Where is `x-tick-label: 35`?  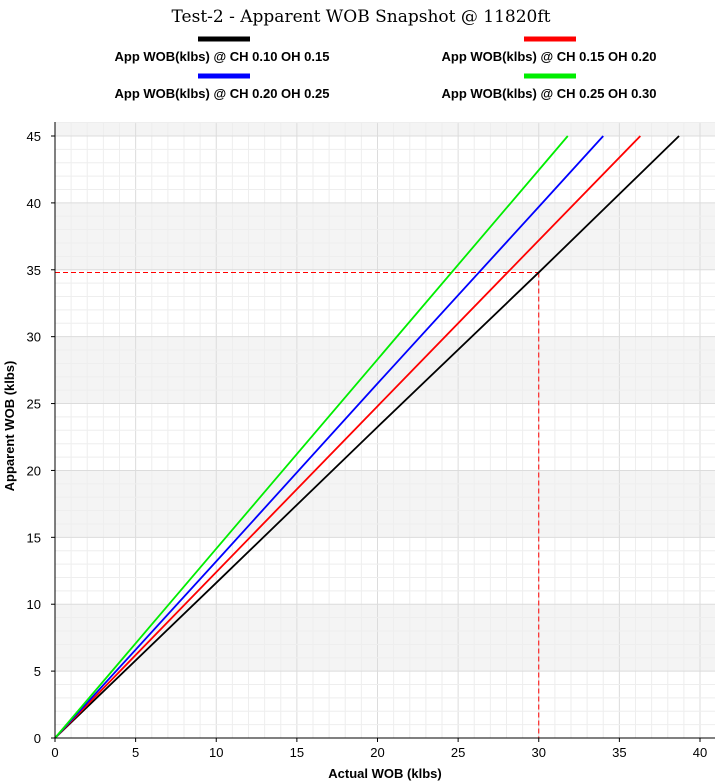
x-tick-label: 35 is located at coordinates (619, 752).